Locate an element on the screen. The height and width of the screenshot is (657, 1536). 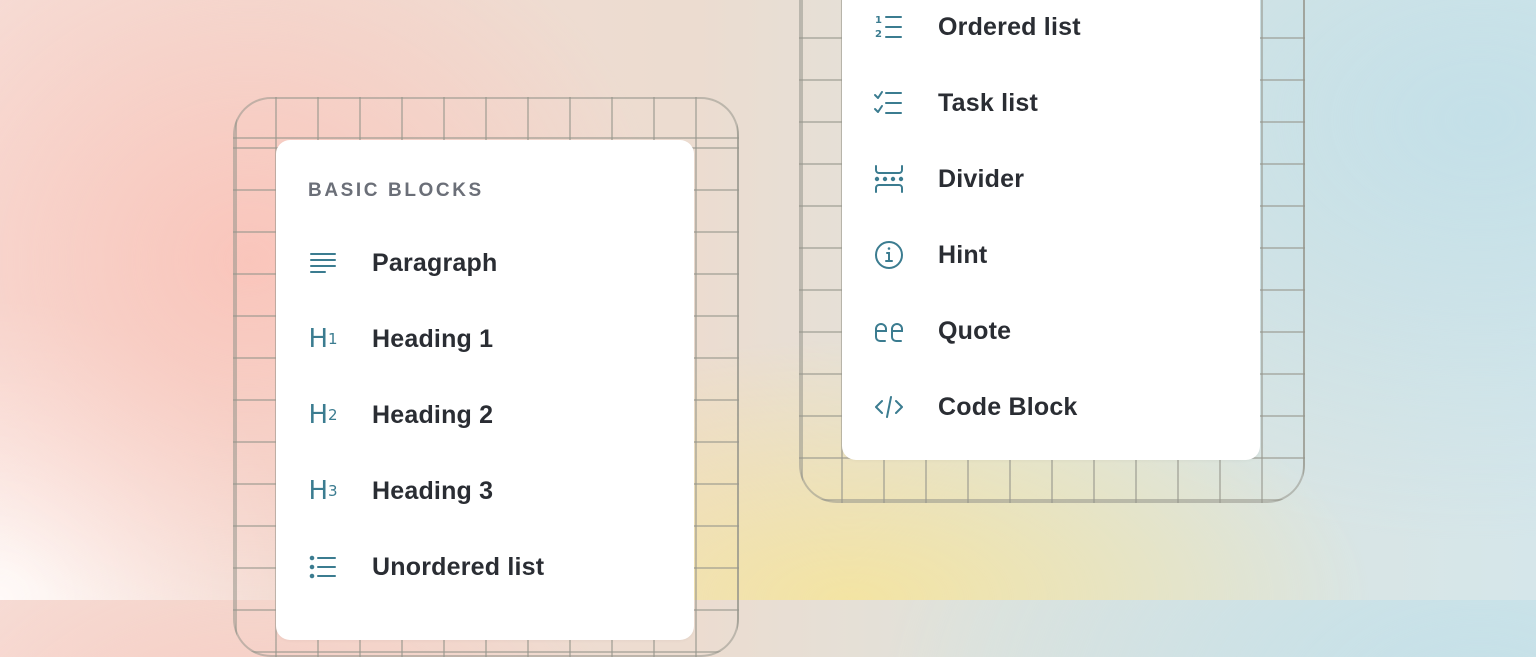
menu-item-label: Heading 1 is located at coordinates (433, 338).